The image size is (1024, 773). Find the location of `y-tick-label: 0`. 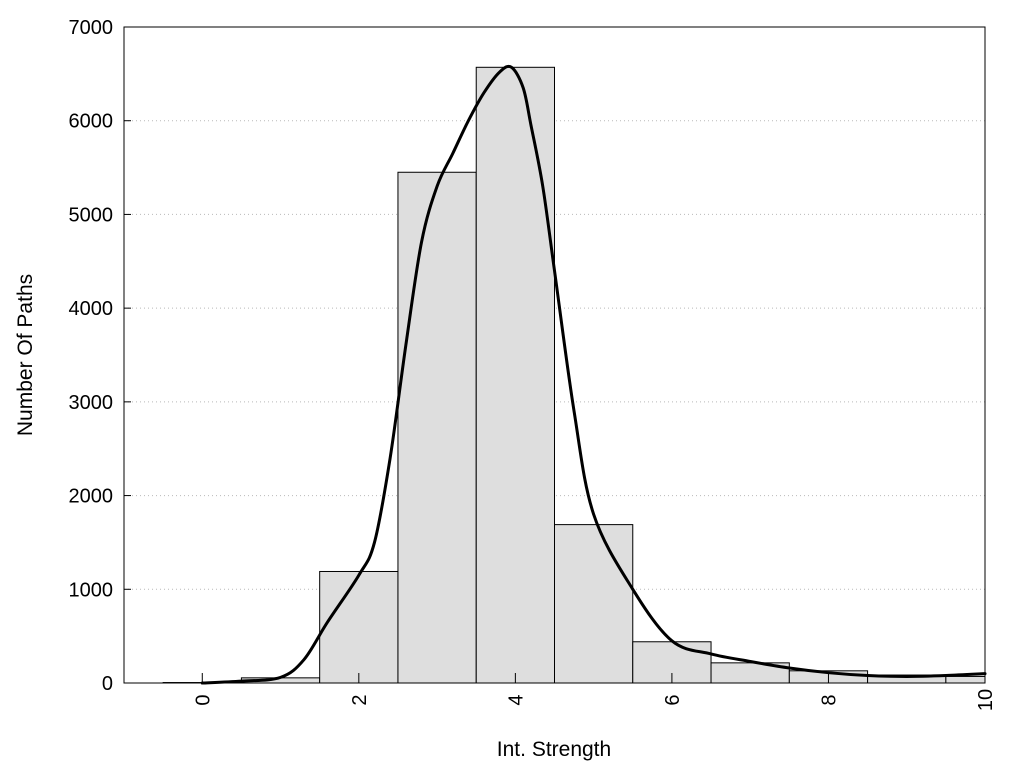

y-tick-label: 0 is located at coordinates (107, 684).